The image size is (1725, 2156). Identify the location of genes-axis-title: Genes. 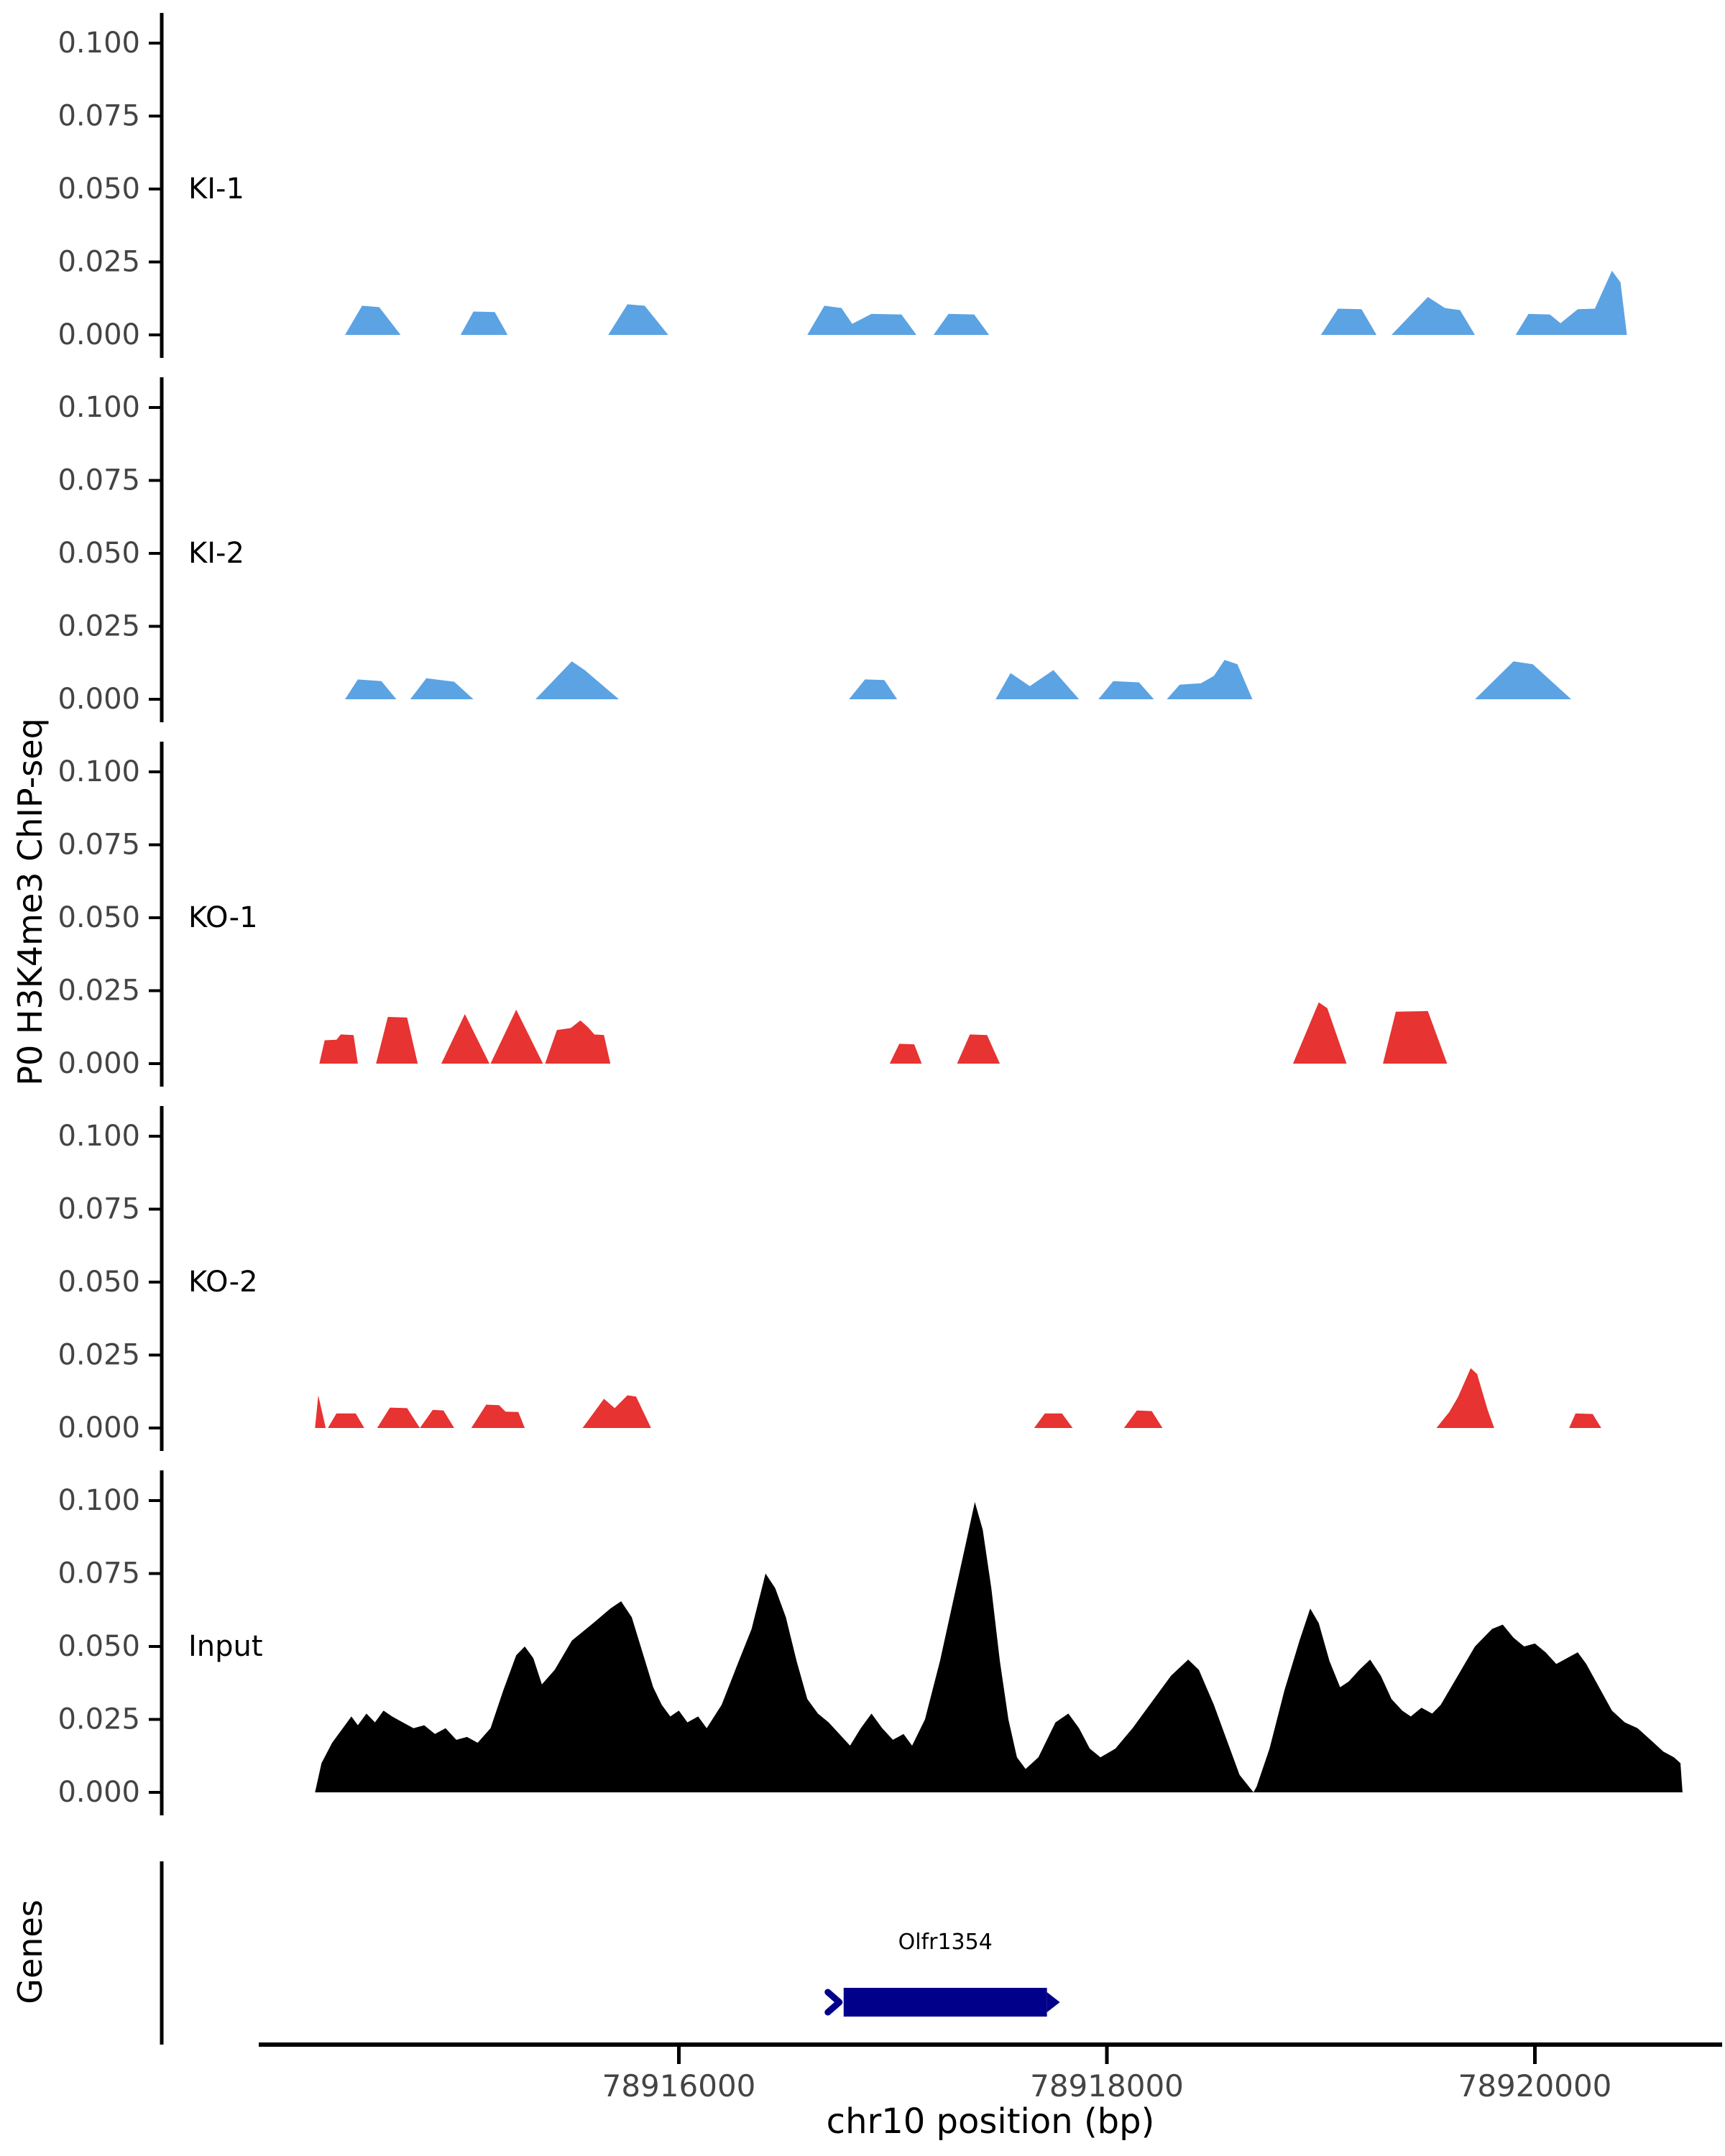
(30, 1951).